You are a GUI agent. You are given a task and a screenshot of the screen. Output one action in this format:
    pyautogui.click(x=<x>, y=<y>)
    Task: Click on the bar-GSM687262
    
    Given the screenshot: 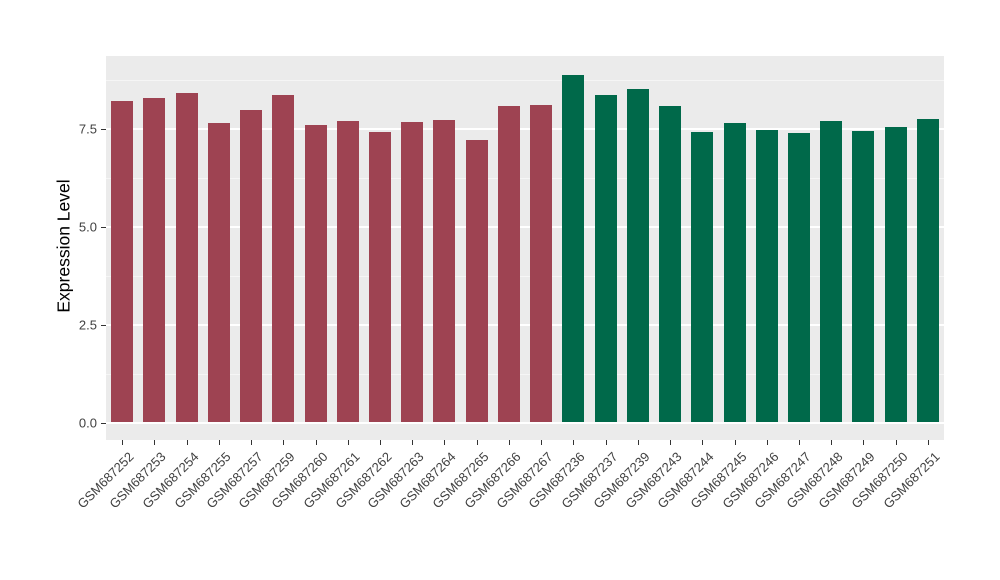 What is the action you would take?
    pyautogui.click(x=379, y=277)
    